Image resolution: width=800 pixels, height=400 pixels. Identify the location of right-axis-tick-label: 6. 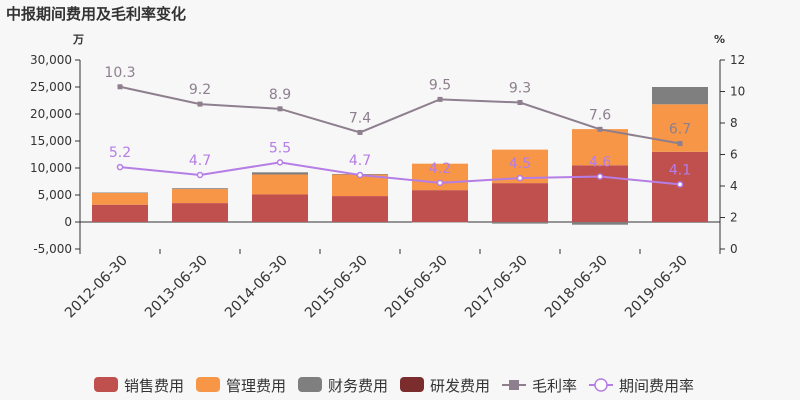
(734, 155).